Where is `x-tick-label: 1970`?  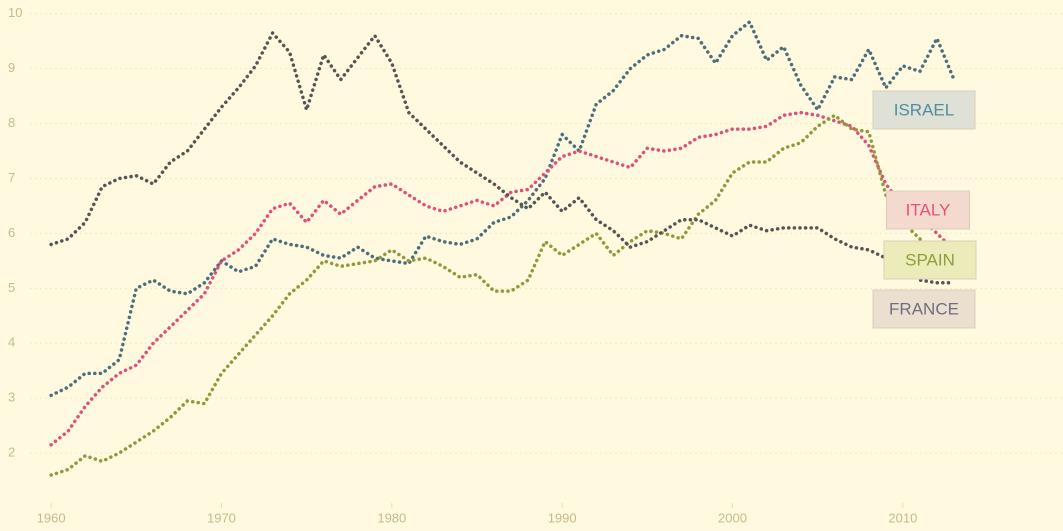 x-tick-label: 1970 is located at coordinates (221, 517).